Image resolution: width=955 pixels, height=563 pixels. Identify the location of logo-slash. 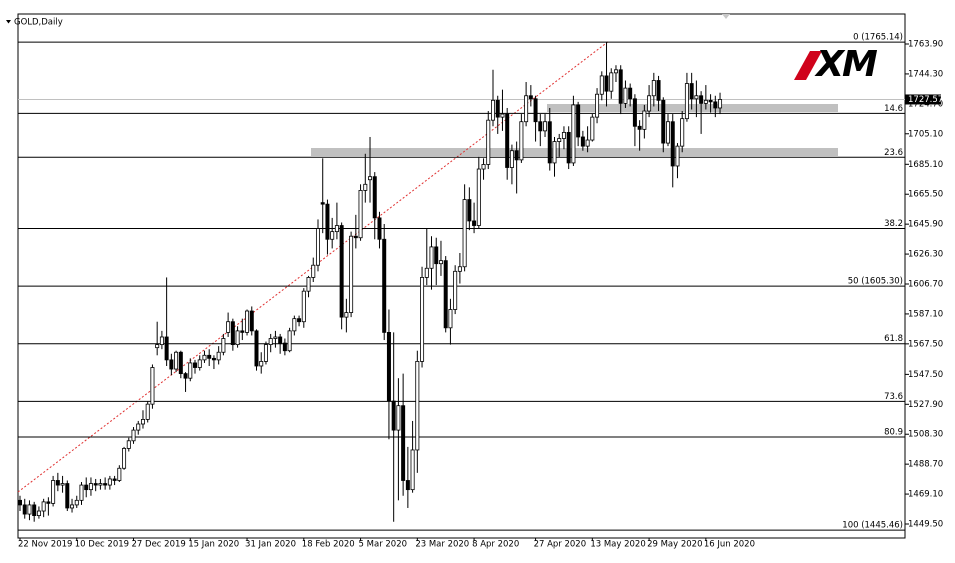
(808, 65).